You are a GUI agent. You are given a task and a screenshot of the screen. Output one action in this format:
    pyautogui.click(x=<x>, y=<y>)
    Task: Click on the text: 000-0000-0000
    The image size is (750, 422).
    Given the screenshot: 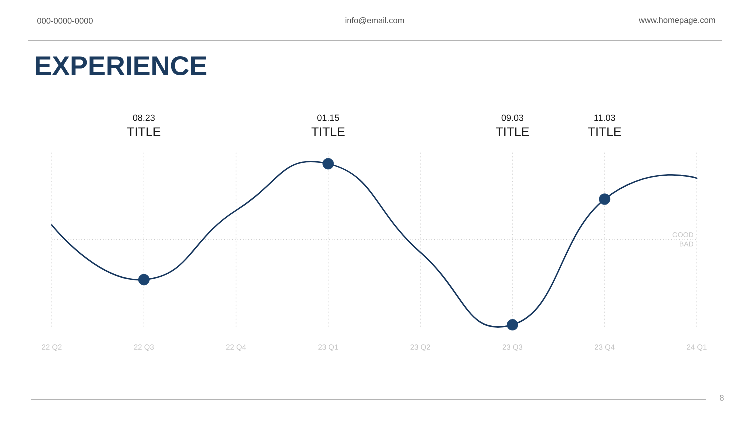 What is the action you would take?
    pyautogui.click(x=65, y=21)
    